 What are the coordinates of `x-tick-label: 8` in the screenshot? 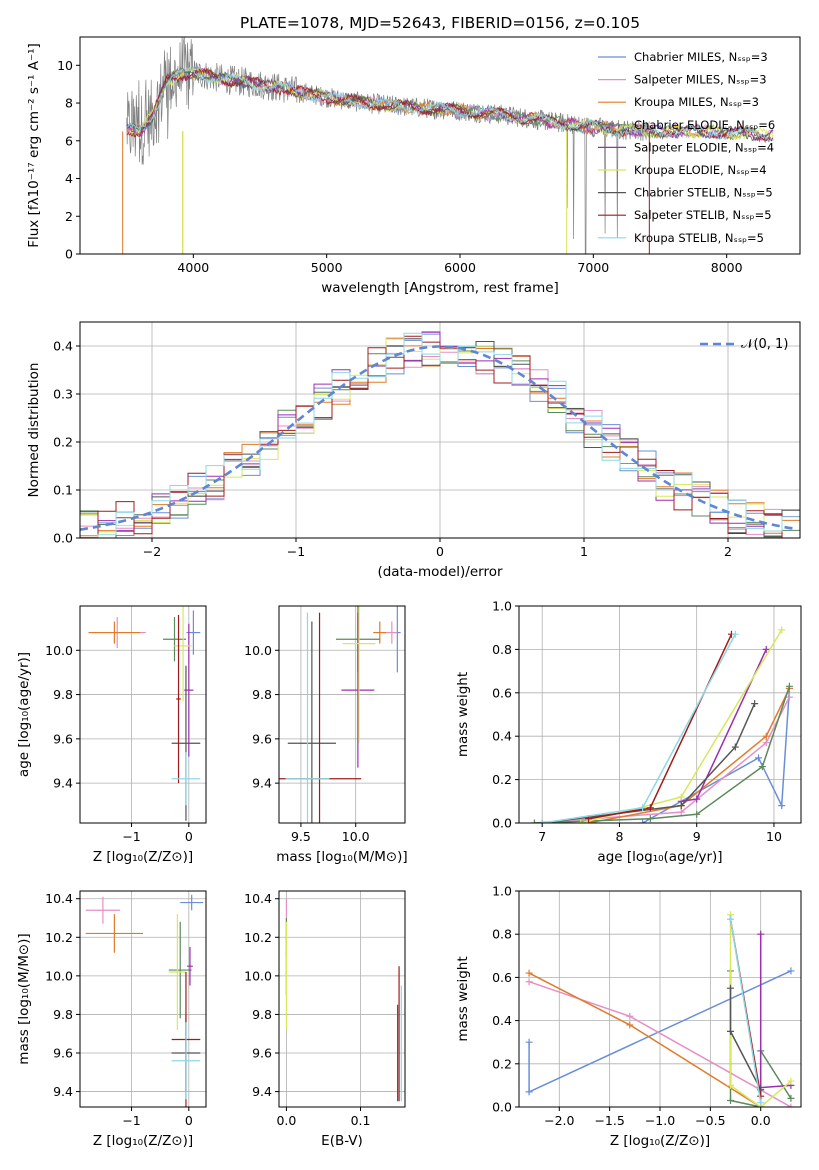 It's located at (619, 836).